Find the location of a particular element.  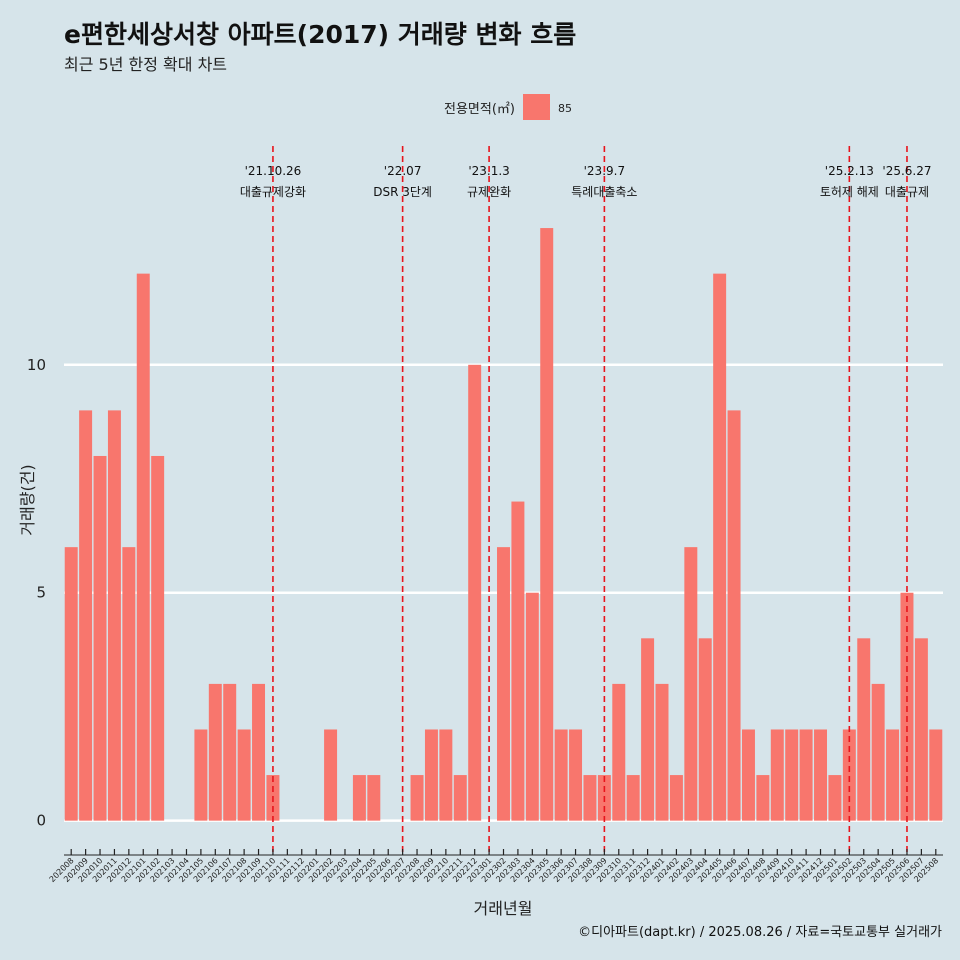

chart-title: e편한세상서창 아파트(2017) 거래량 변화 흐름 is located at coordinates (320, 34).